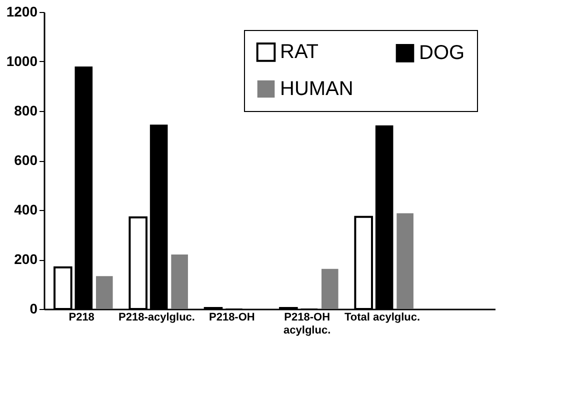  Describe the element at coordinates (231, 318) in the screenshot. I see `x-tick-label: P218-OH` at that location.